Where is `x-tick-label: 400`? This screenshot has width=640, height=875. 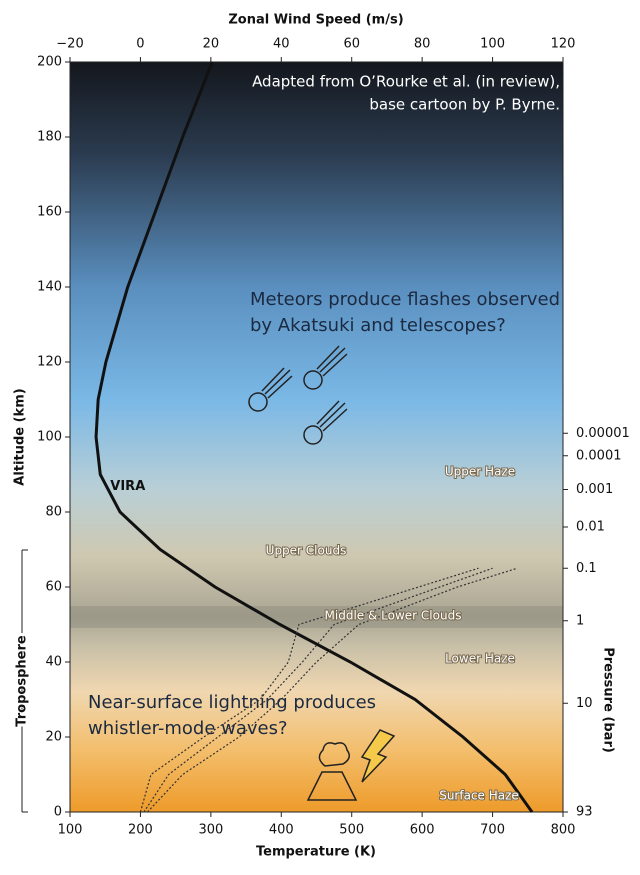
x-tick-label: 400 is located at coordinates (281, 830).